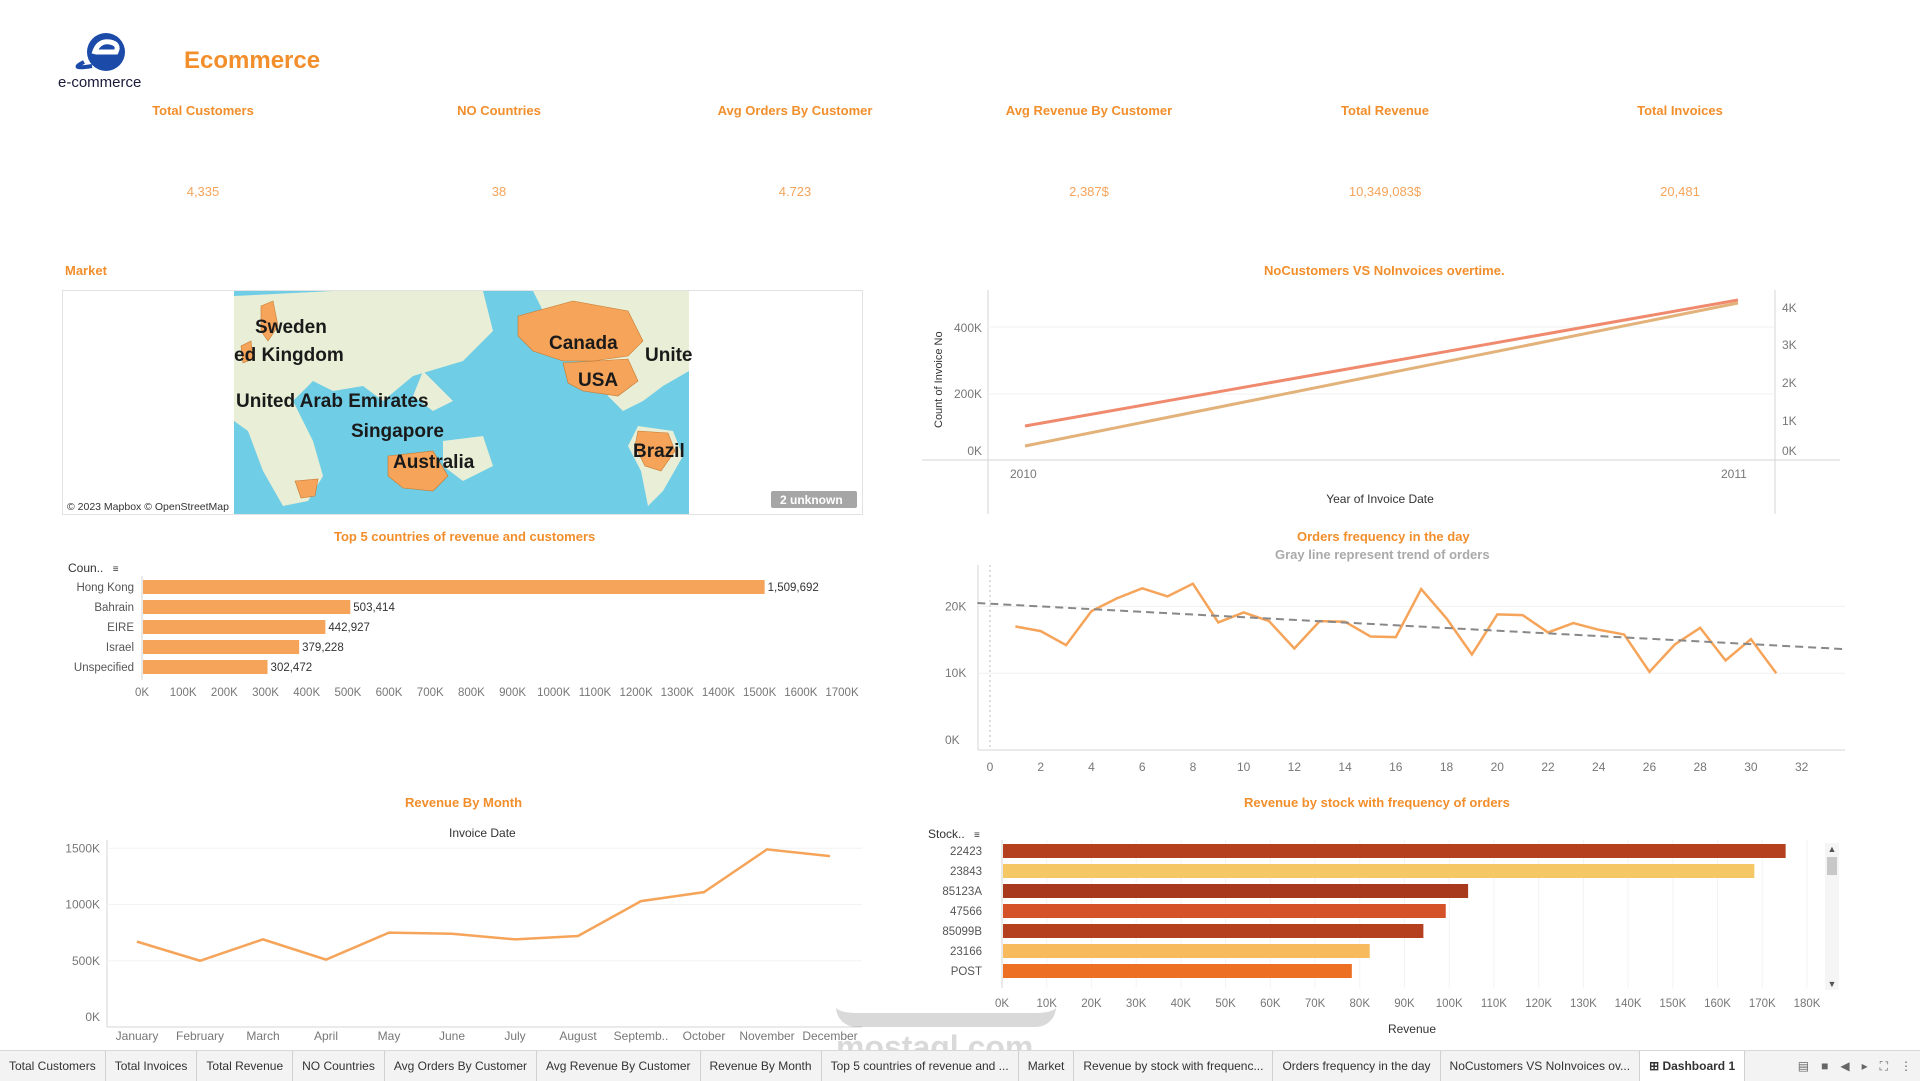  Describe the element at coordinates (1382, 554) in the screenshot. I see `orders-freq-subtitle: Gray line represent trend of orders` at that location.